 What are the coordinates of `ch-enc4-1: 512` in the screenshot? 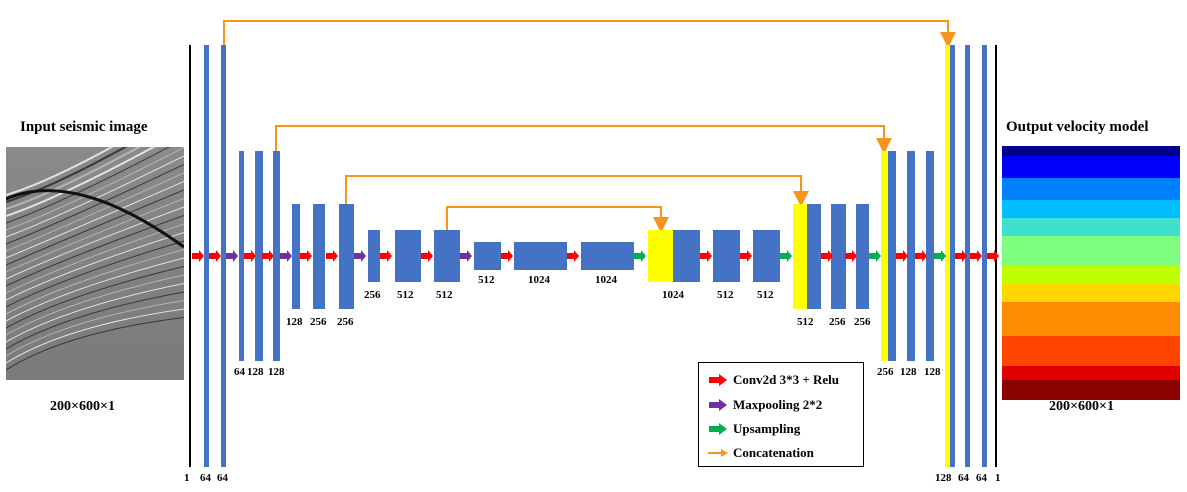 It's located at (405, 295).